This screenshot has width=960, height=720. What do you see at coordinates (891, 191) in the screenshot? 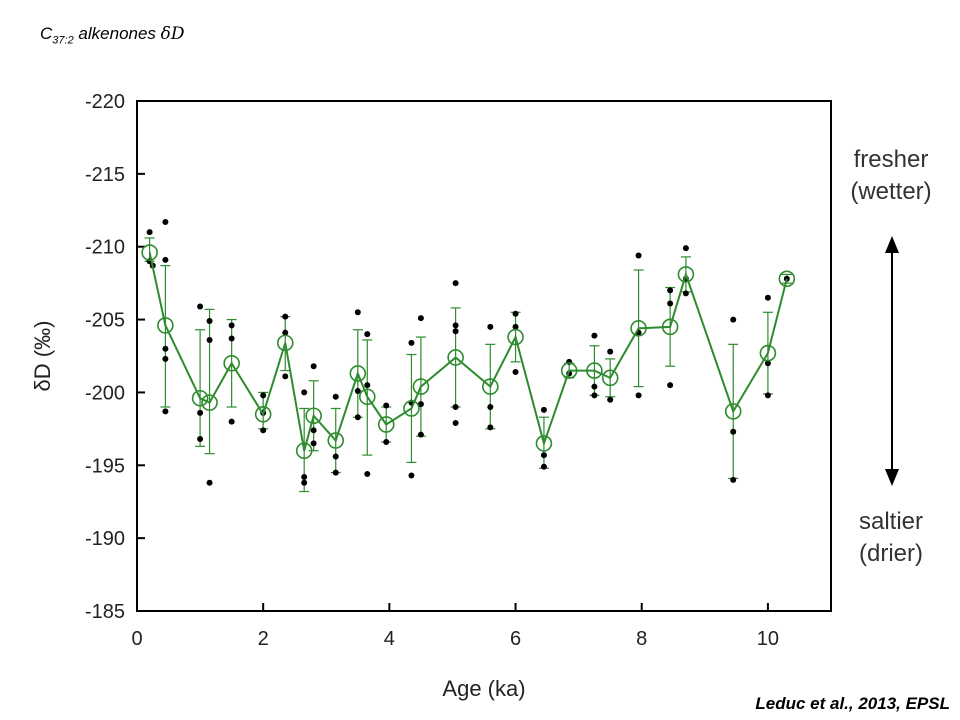
I see `annotation-fresher-line2: (wetter)` at bounding box center [891, 191].